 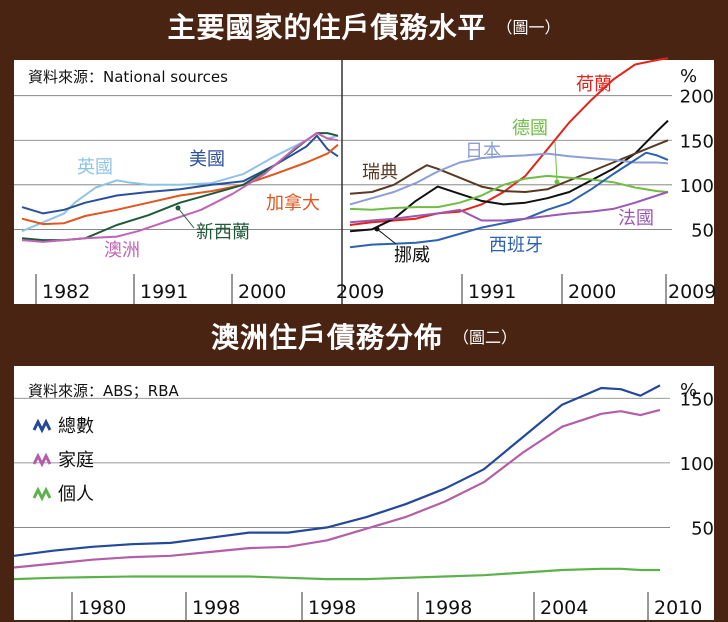 What do you see at coordinates (66, 292) in the screenshot?
I see `x-tick-label: 1982` at bounding box center [66, 292].